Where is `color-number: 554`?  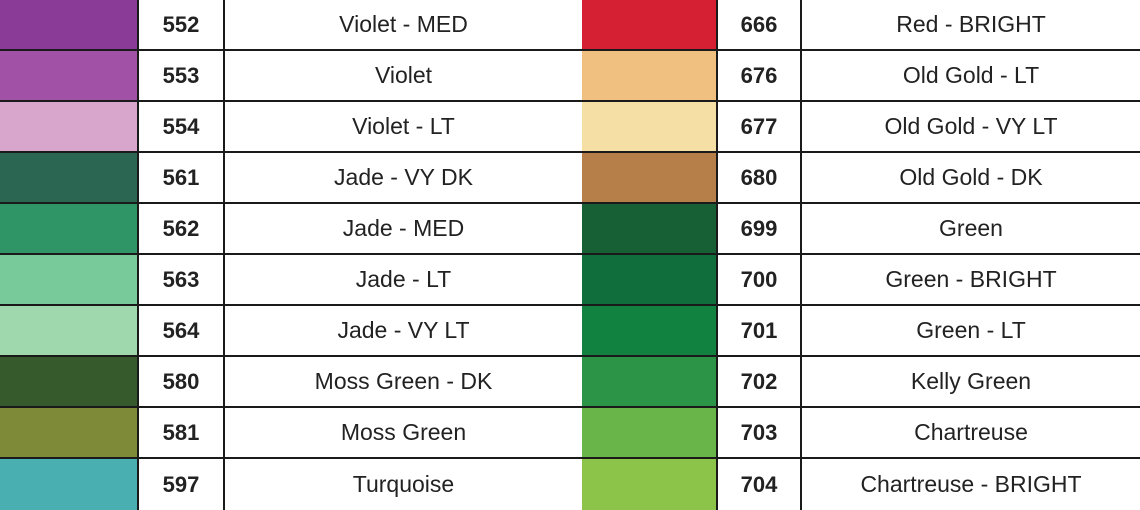 color-number: 554 is located at coordinates (181, 126).